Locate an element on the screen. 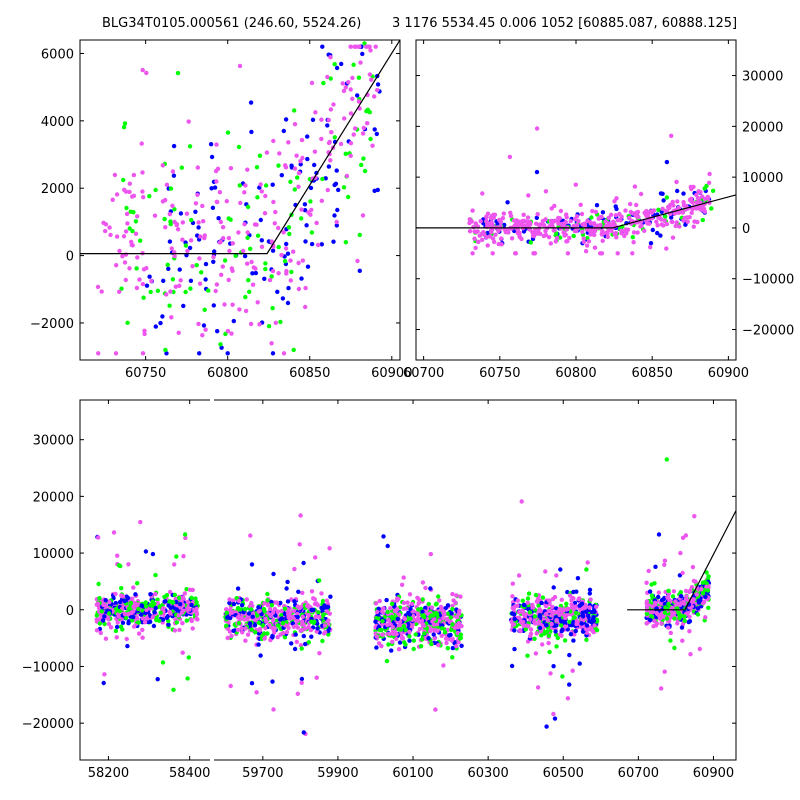 Image resolution: width=800 pixels, height=800 pixels. model-line-topright is located at coordinates (576, 211).